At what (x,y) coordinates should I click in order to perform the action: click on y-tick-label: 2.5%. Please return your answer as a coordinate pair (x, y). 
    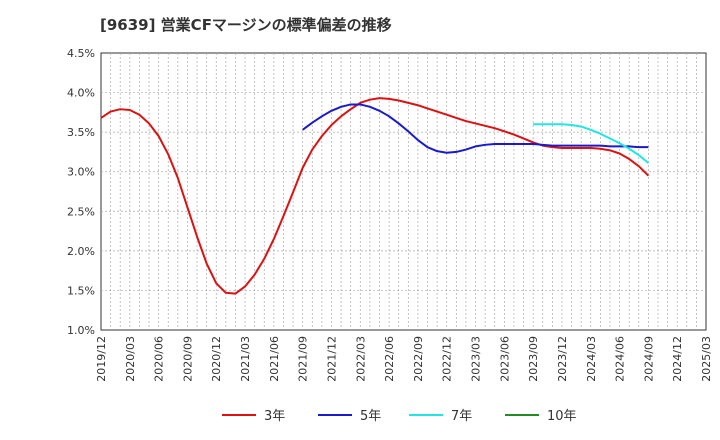
    Looking at the image, I should click on (81, 211).